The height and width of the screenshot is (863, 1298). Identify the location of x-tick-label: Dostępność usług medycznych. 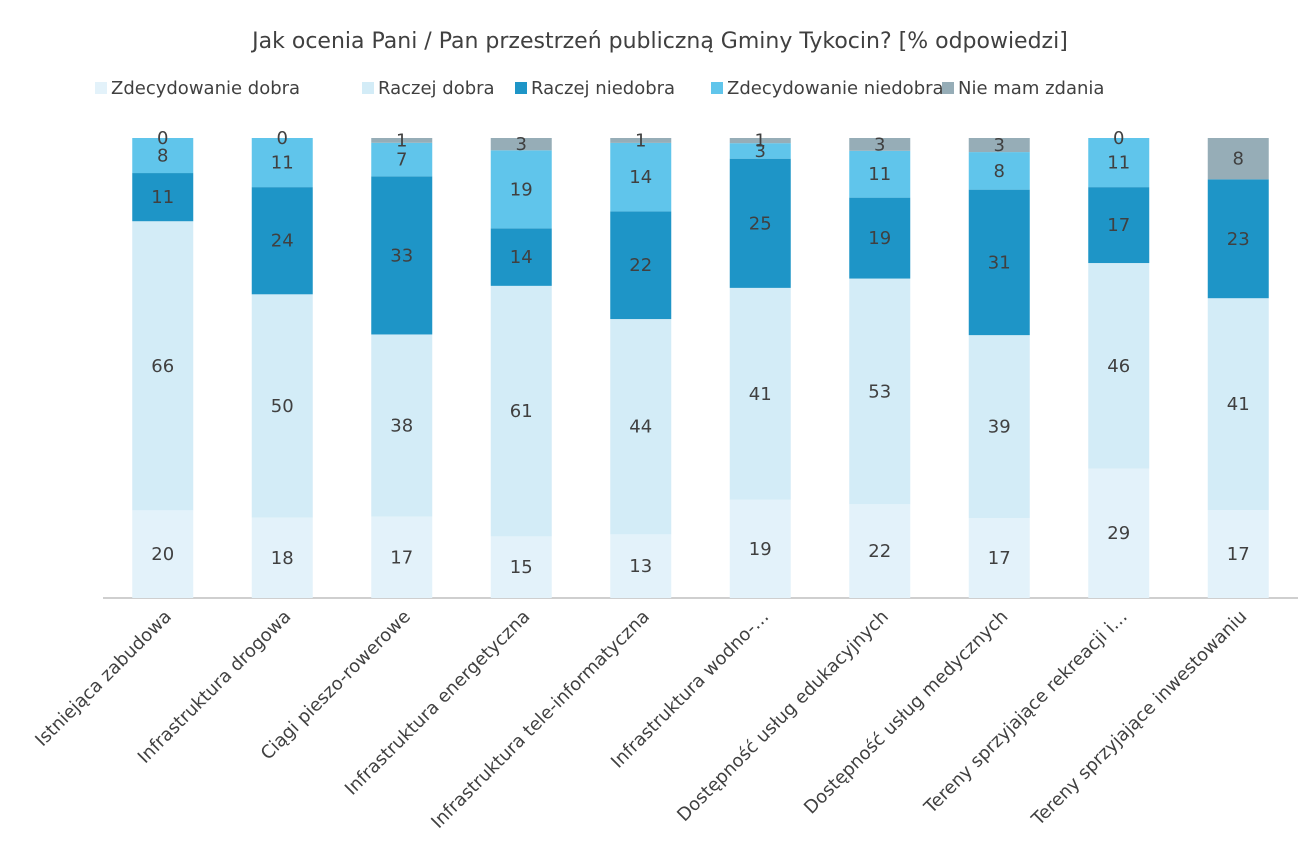
(906, 712).